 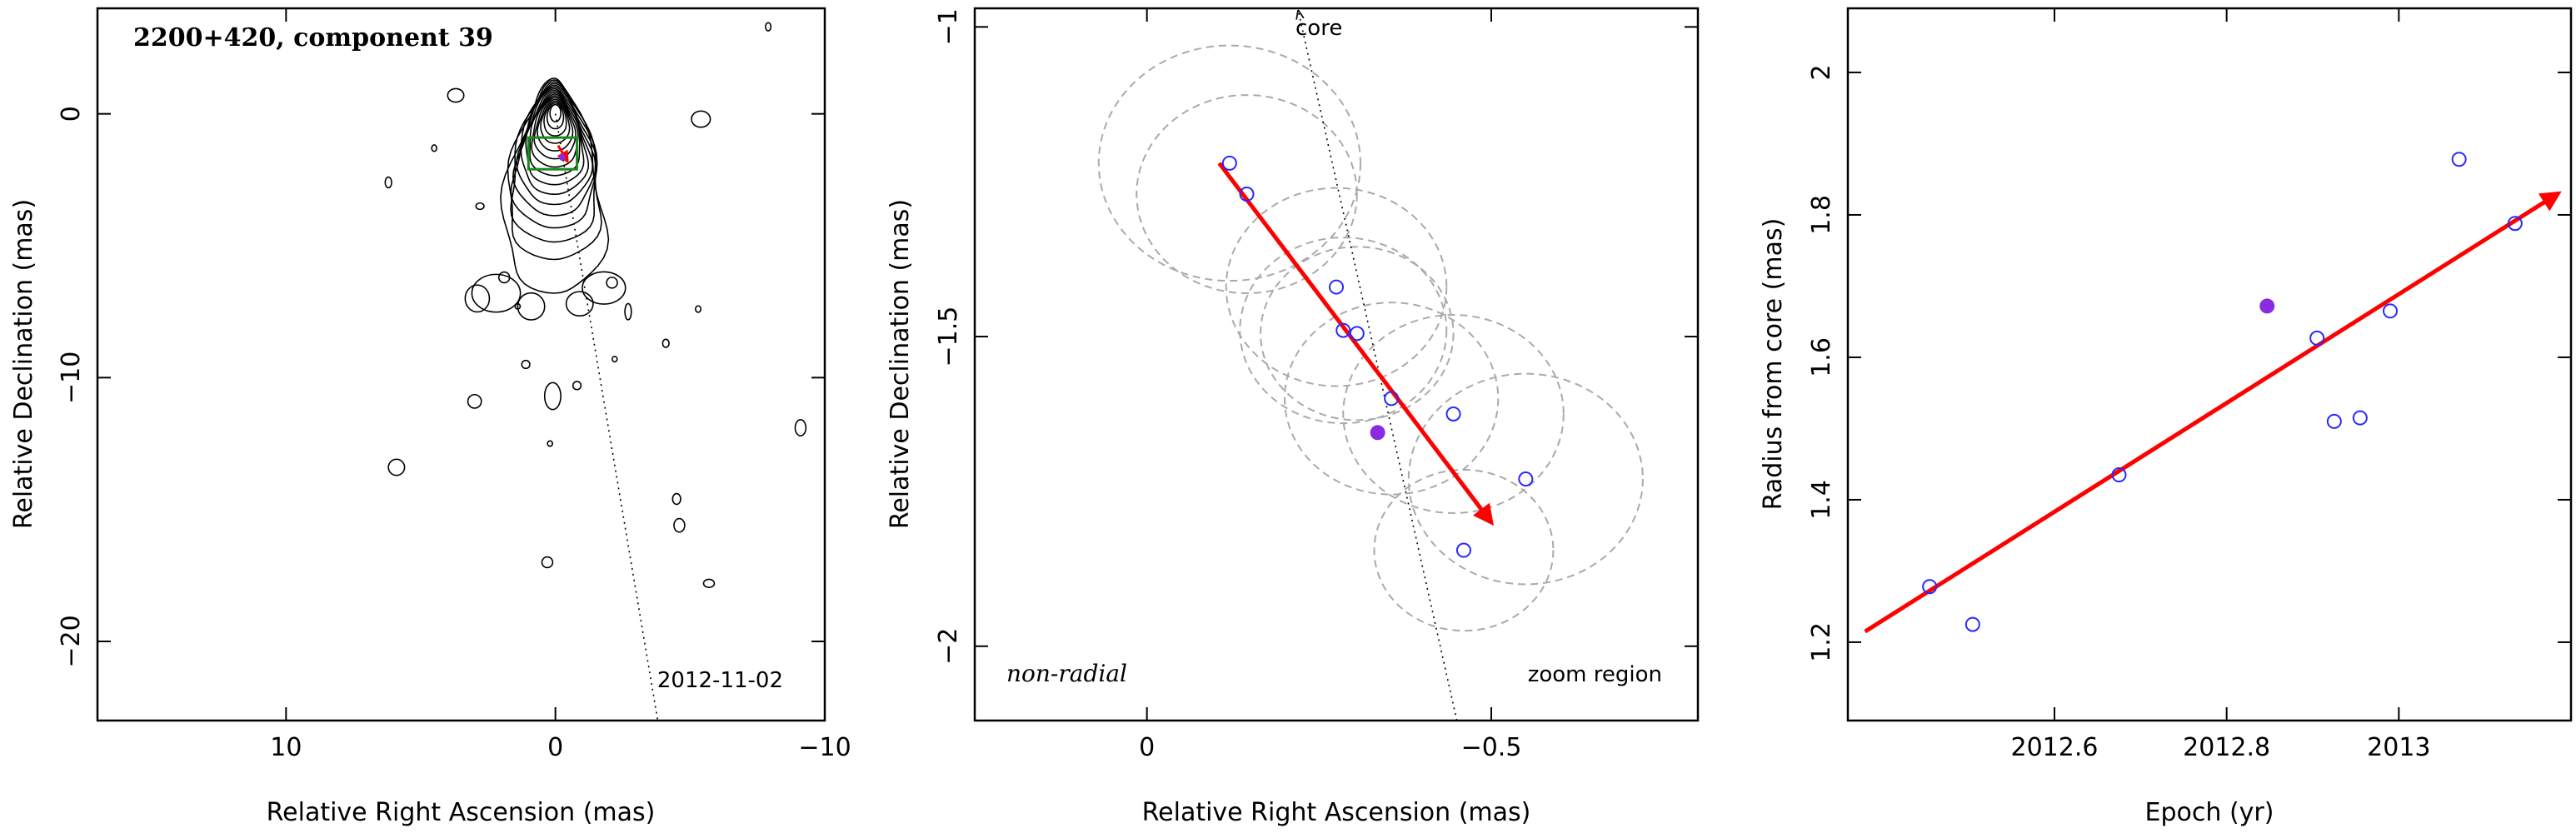 I want to click on zoom-box, so click(x=553, y=153).